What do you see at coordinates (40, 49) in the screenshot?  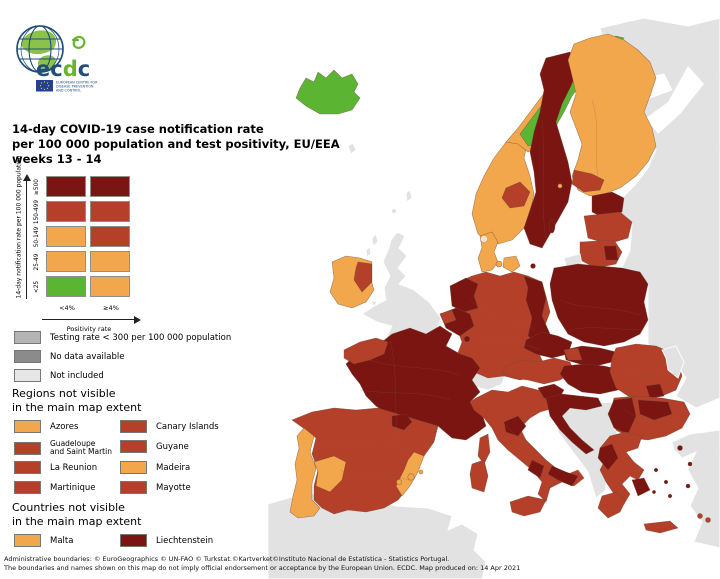 I see `globe-icon` at bounding box center [40, 49].